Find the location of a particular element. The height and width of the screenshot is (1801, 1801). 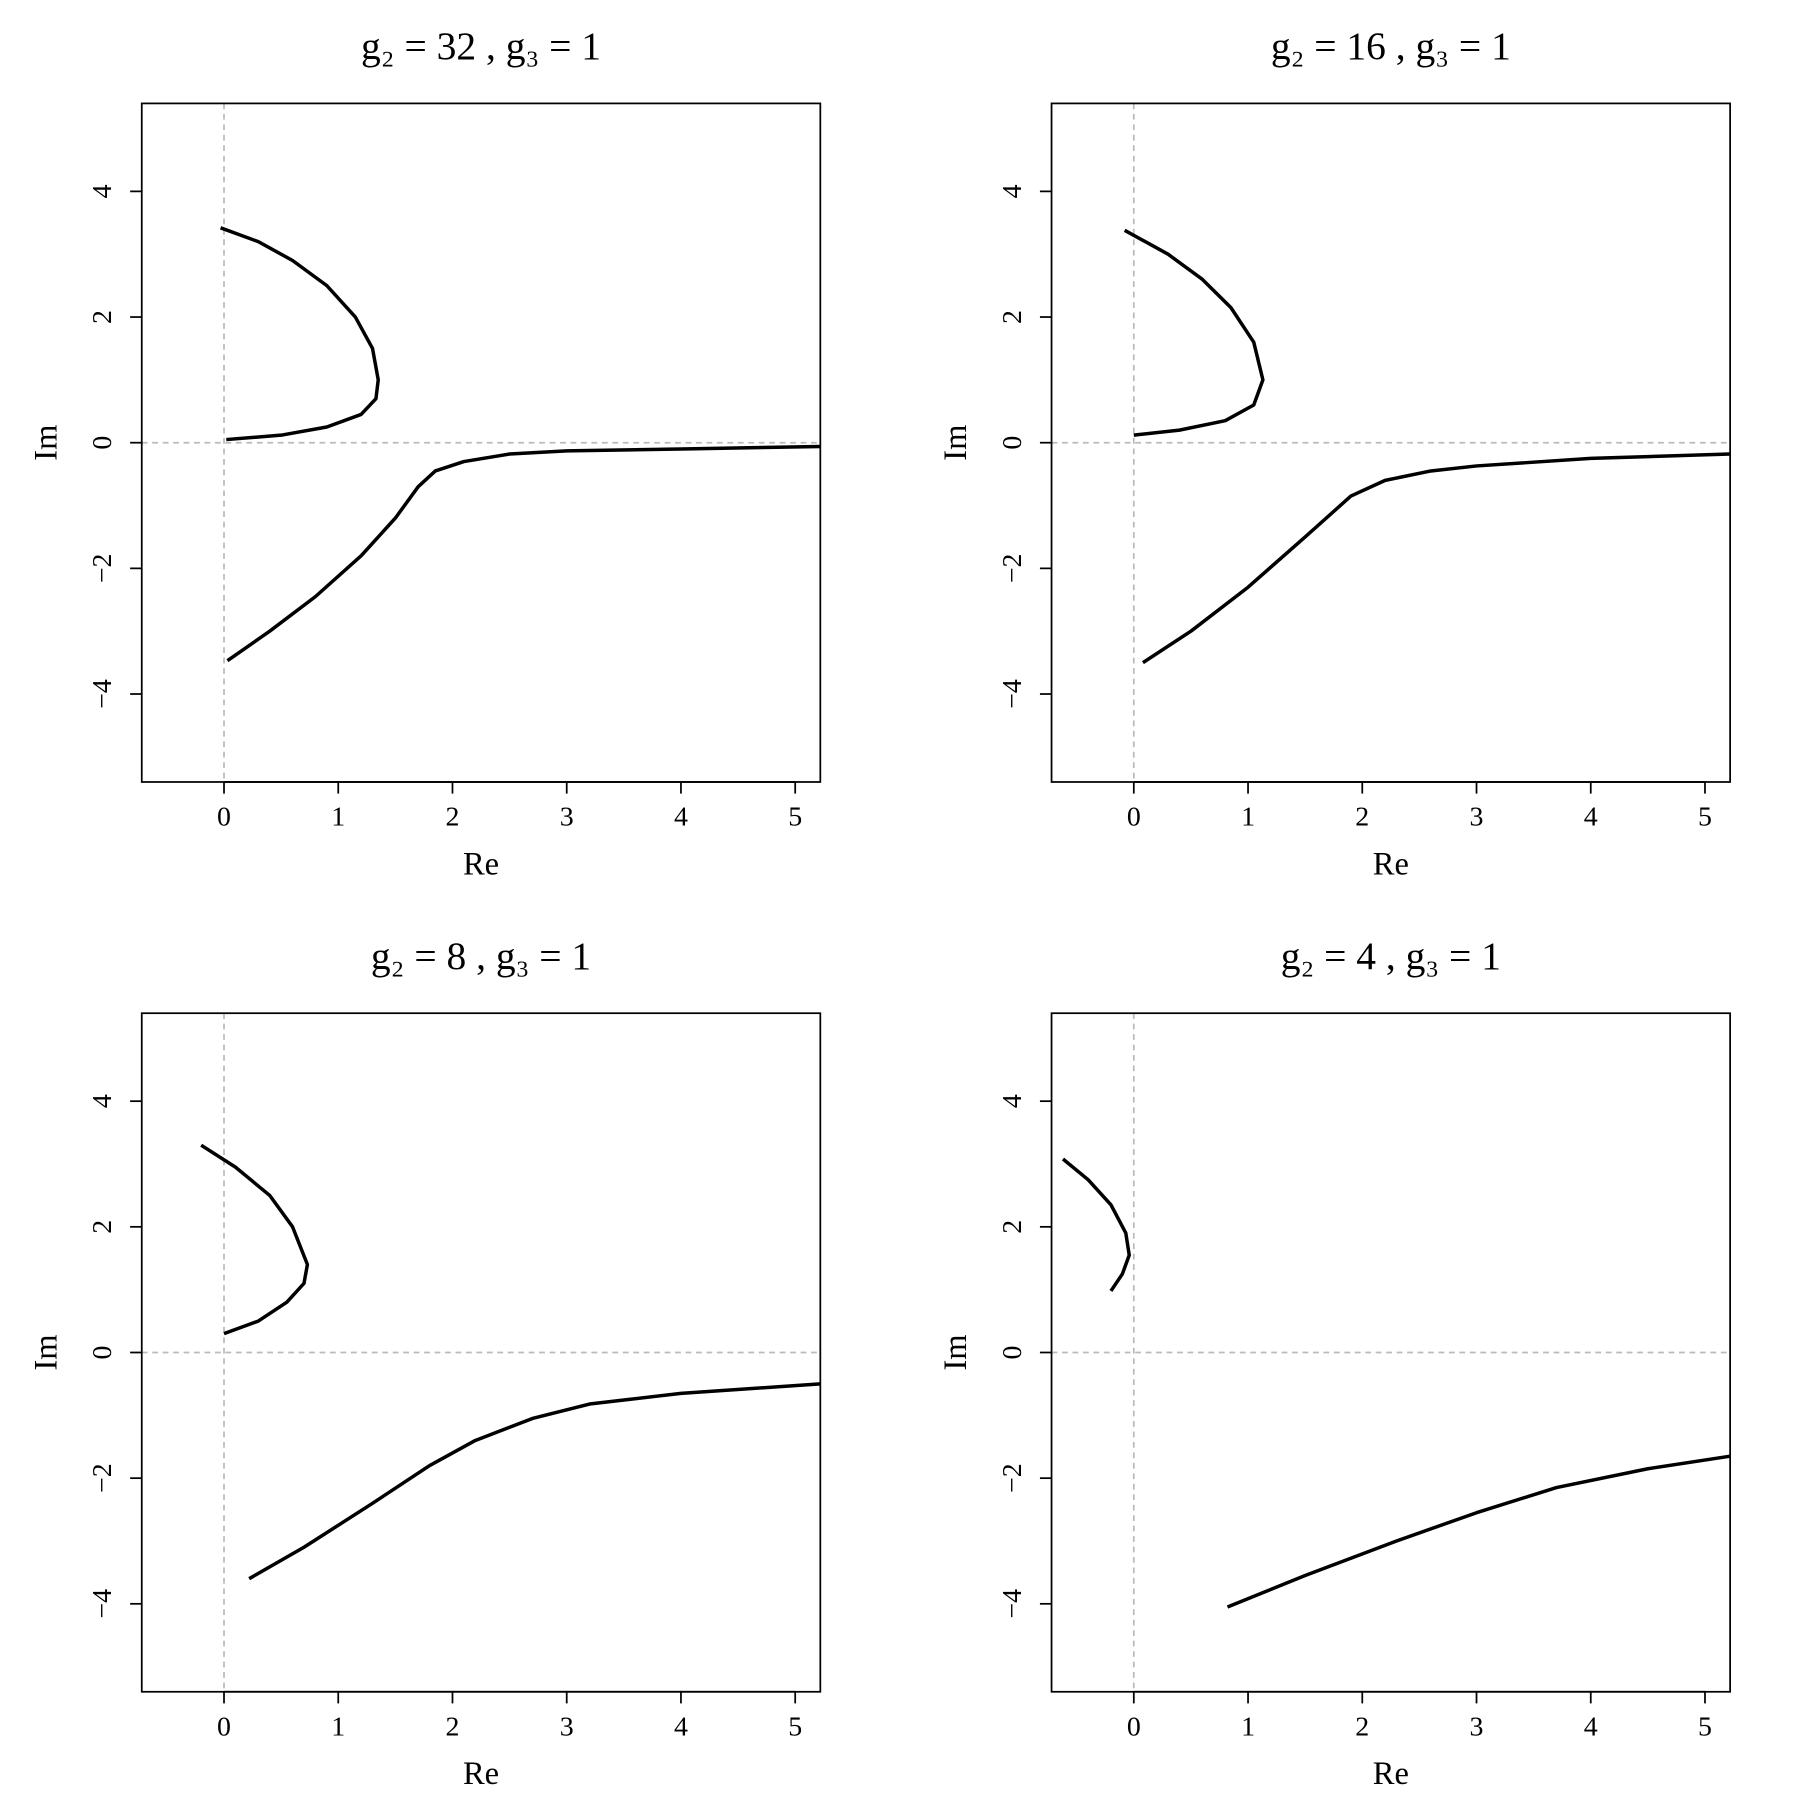

chart-title: g₂ = 8 , g₃ = 1 is located at coordinates (481, 956).